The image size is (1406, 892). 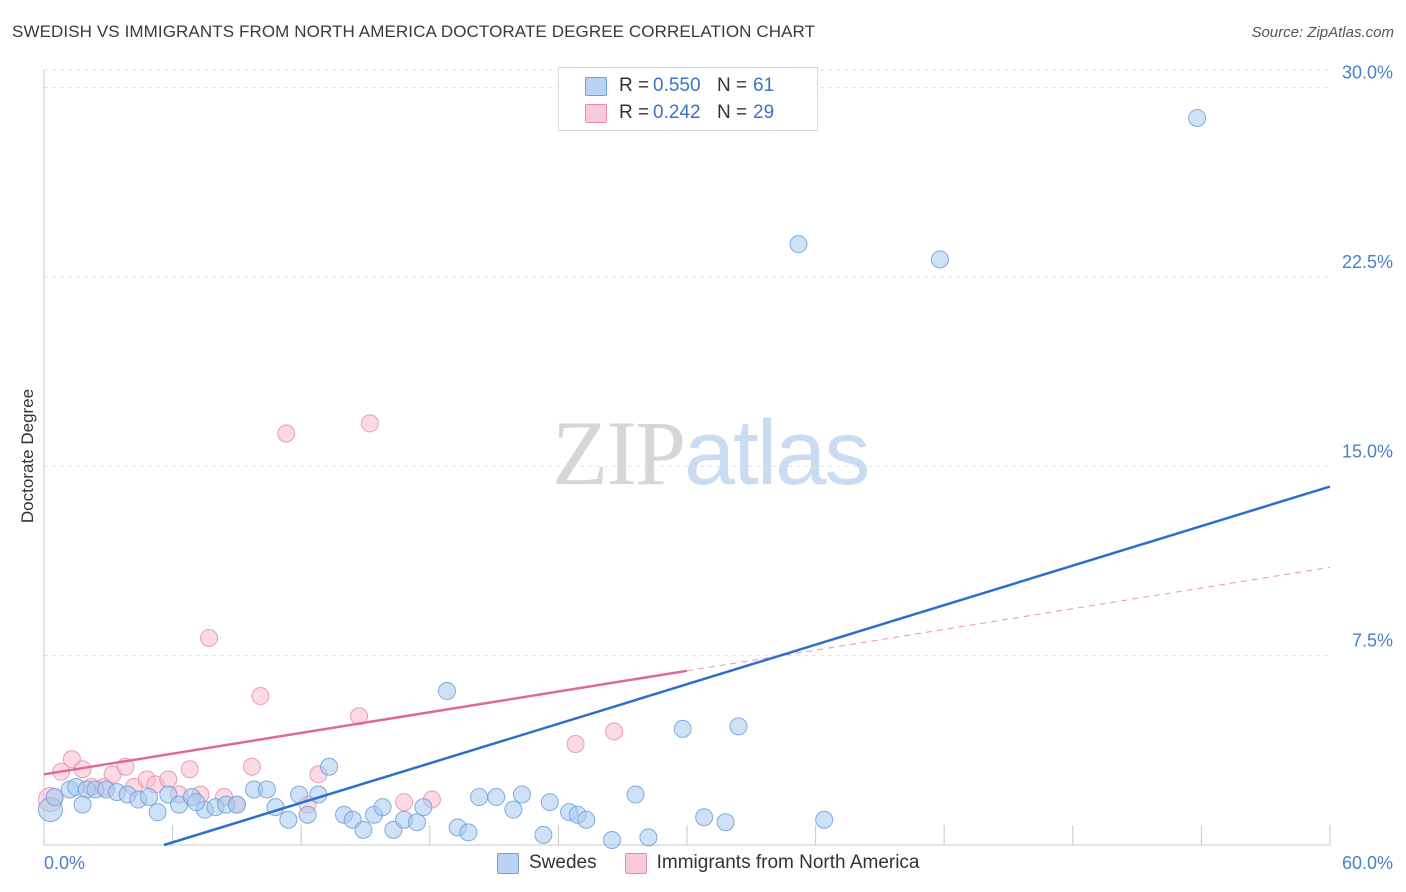 I want to click on swedes-legend-swatch, so click(x=508, y=863).